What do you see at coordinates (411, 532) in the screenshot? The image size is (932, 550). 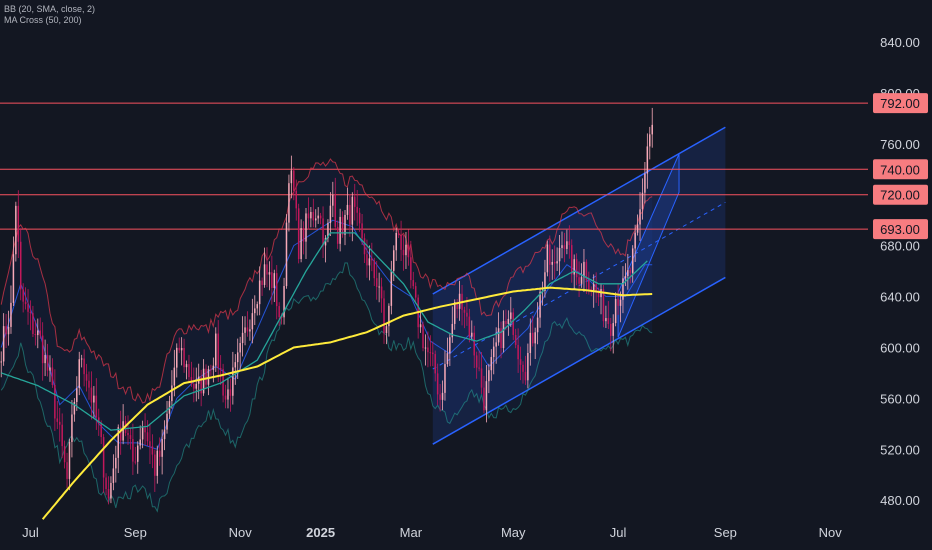 I see `time-tick-label: Mar` at bounding box center [411, 532].